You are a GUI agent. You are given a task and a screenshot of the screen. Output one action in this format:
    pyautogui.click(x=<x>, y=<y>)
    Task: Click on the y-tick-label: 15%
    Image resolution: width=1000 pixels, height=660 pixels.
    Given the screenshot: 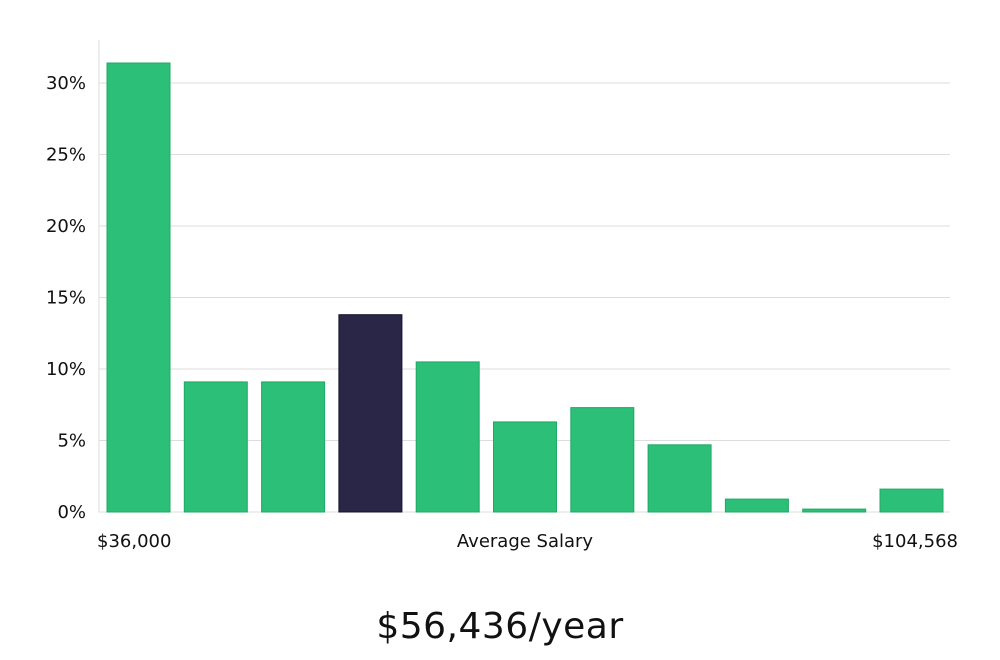 What is the action you would take?
    pyautogui.click(x=66, y=298)
    